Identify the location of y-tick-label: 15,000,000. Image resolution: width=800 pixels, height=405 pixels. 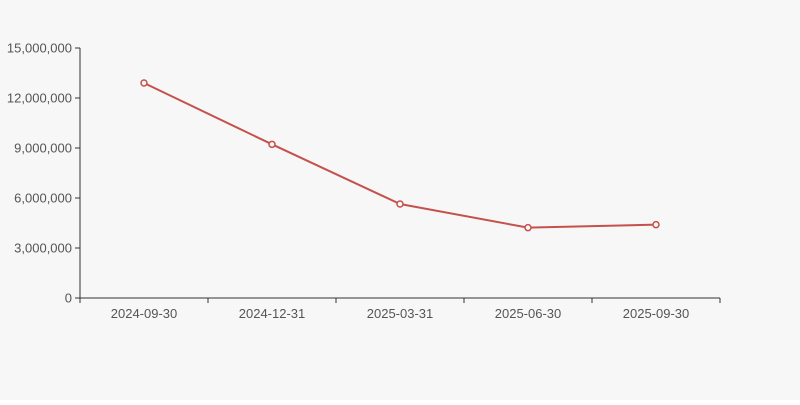
(39, 48).